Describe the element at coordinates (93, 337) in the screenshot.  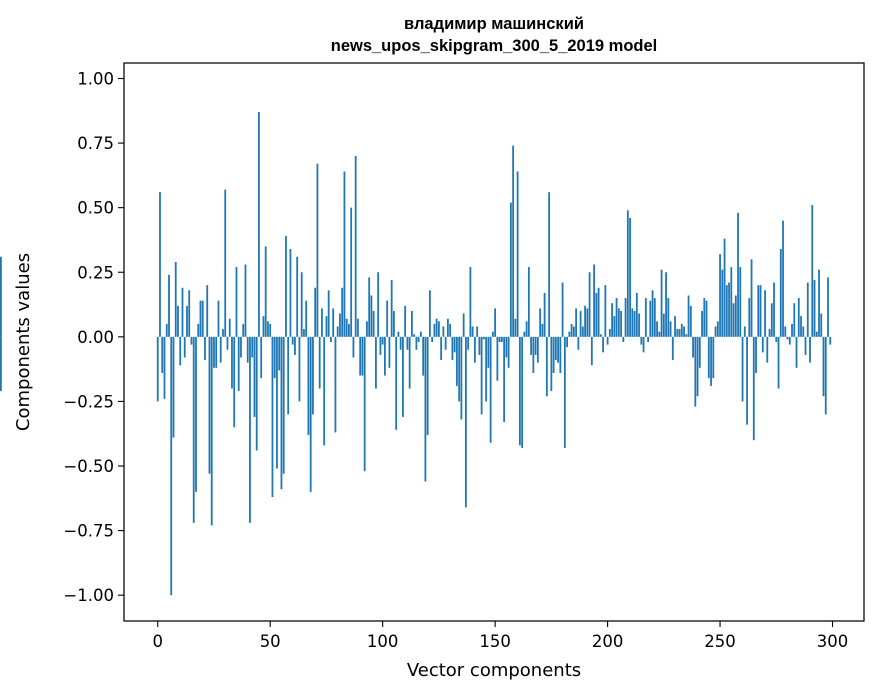
I see `y-axis: −1.00 −0.75 −0.50 −0.25 0.00 0.25 0.50 0.75 1.00` at that location.